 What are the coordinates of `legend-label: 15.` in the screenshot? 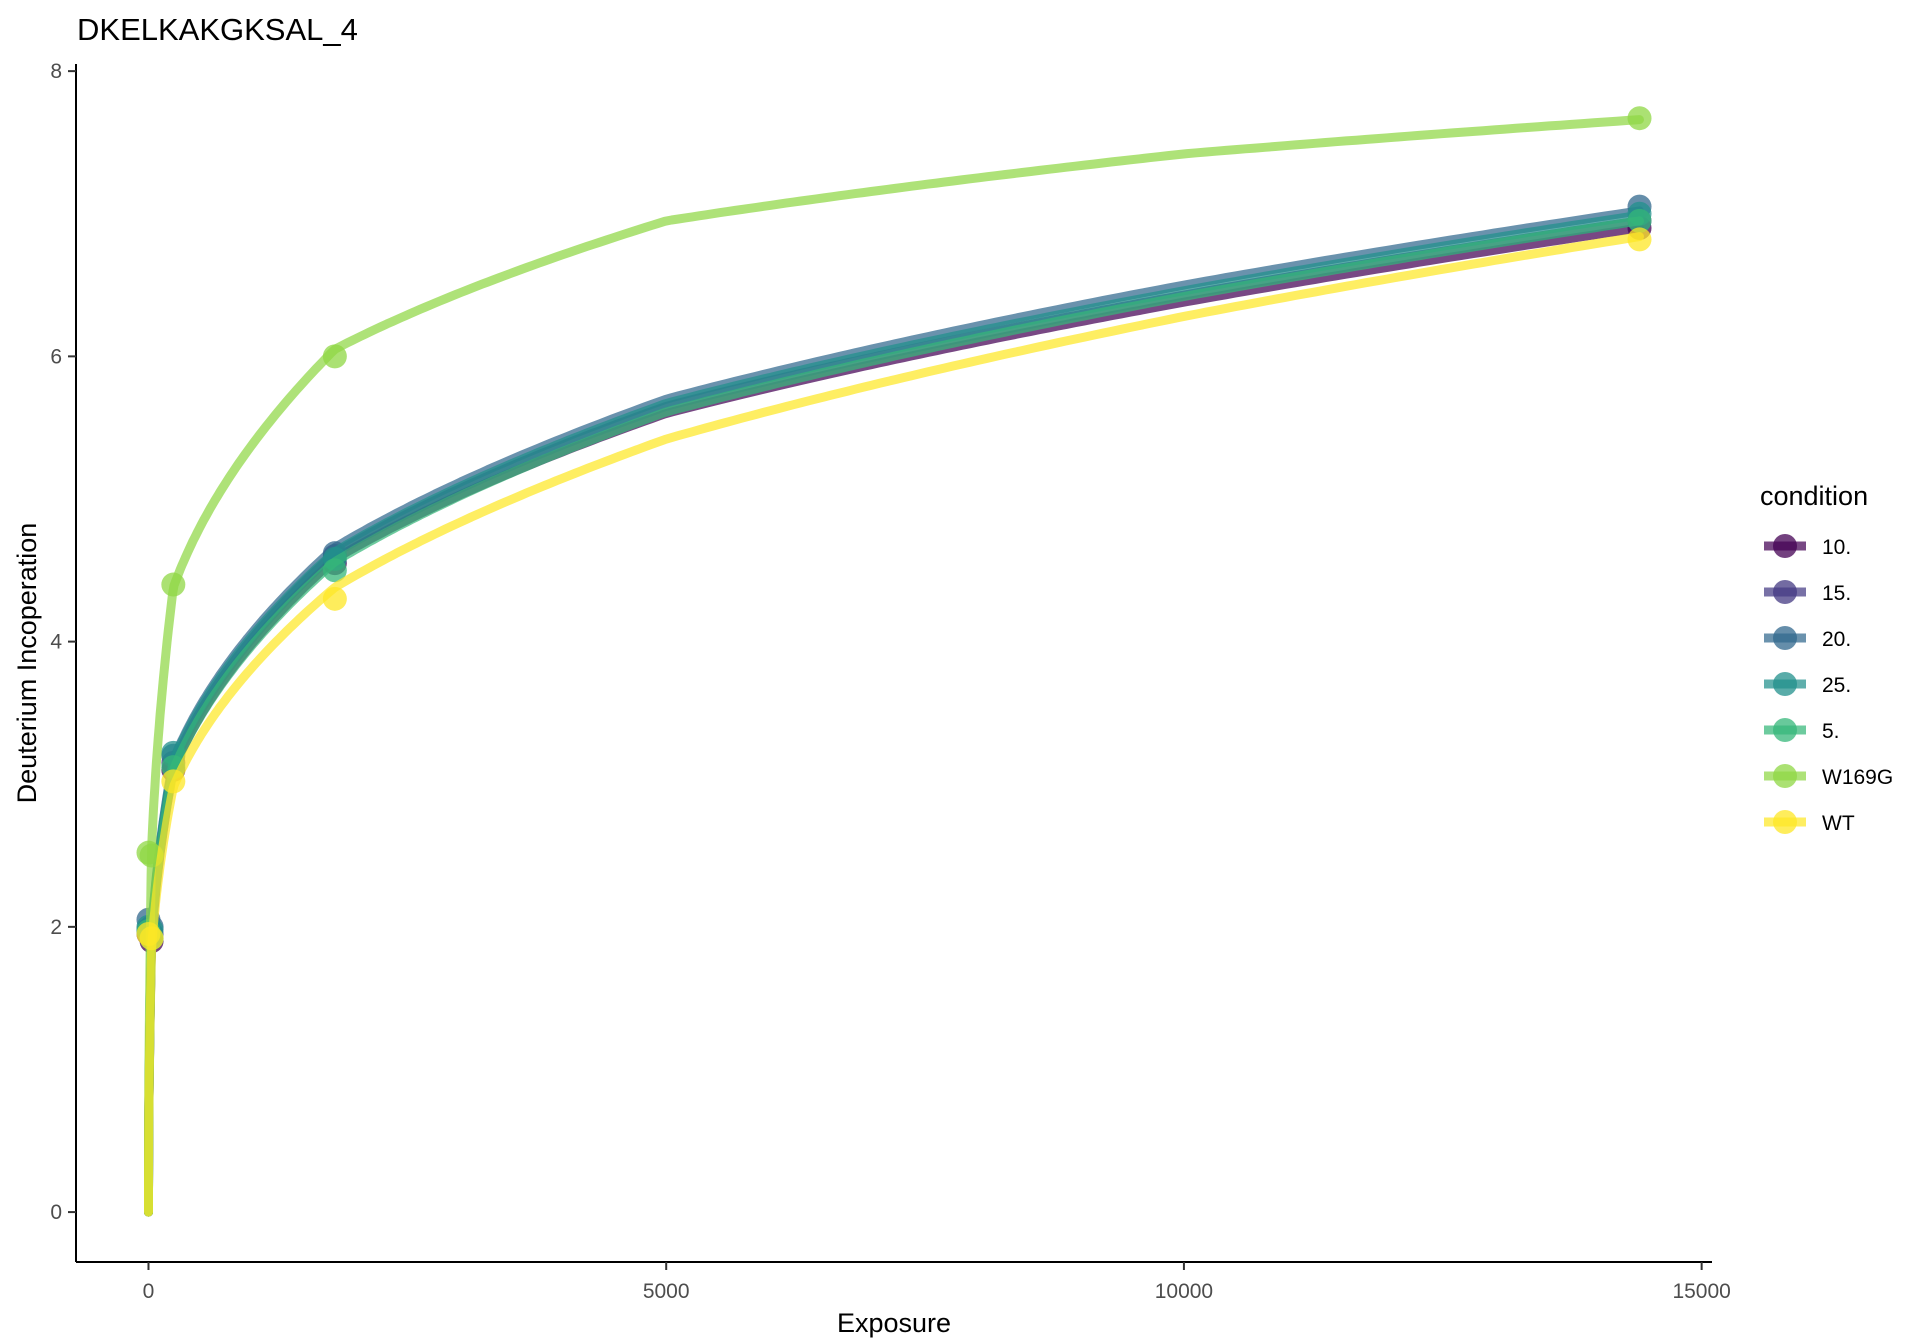 It's located at (1836, 593).